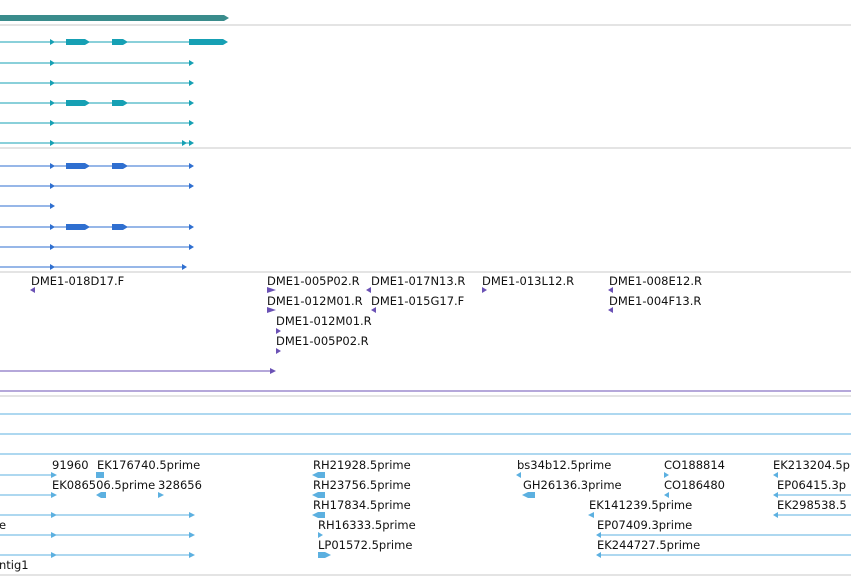 The height and width of the screenshot is (580, 851). What do you see at coordinates (14, 565) in the screenshot?
I see `est-label: ntig1` at bounding box center [14, 565].